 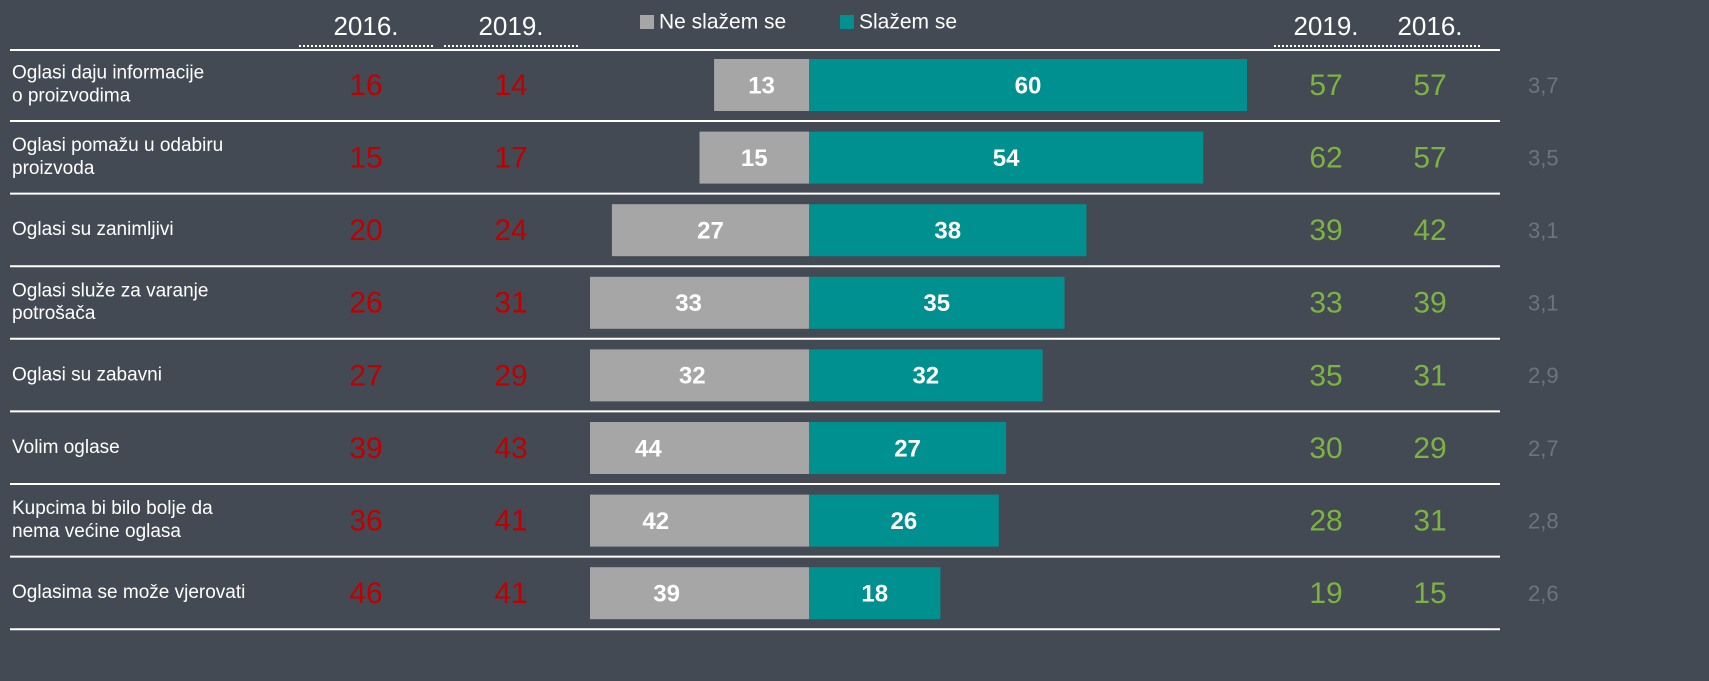 I want to click on mean-value: 2,7, so click(x=1543, y=448).